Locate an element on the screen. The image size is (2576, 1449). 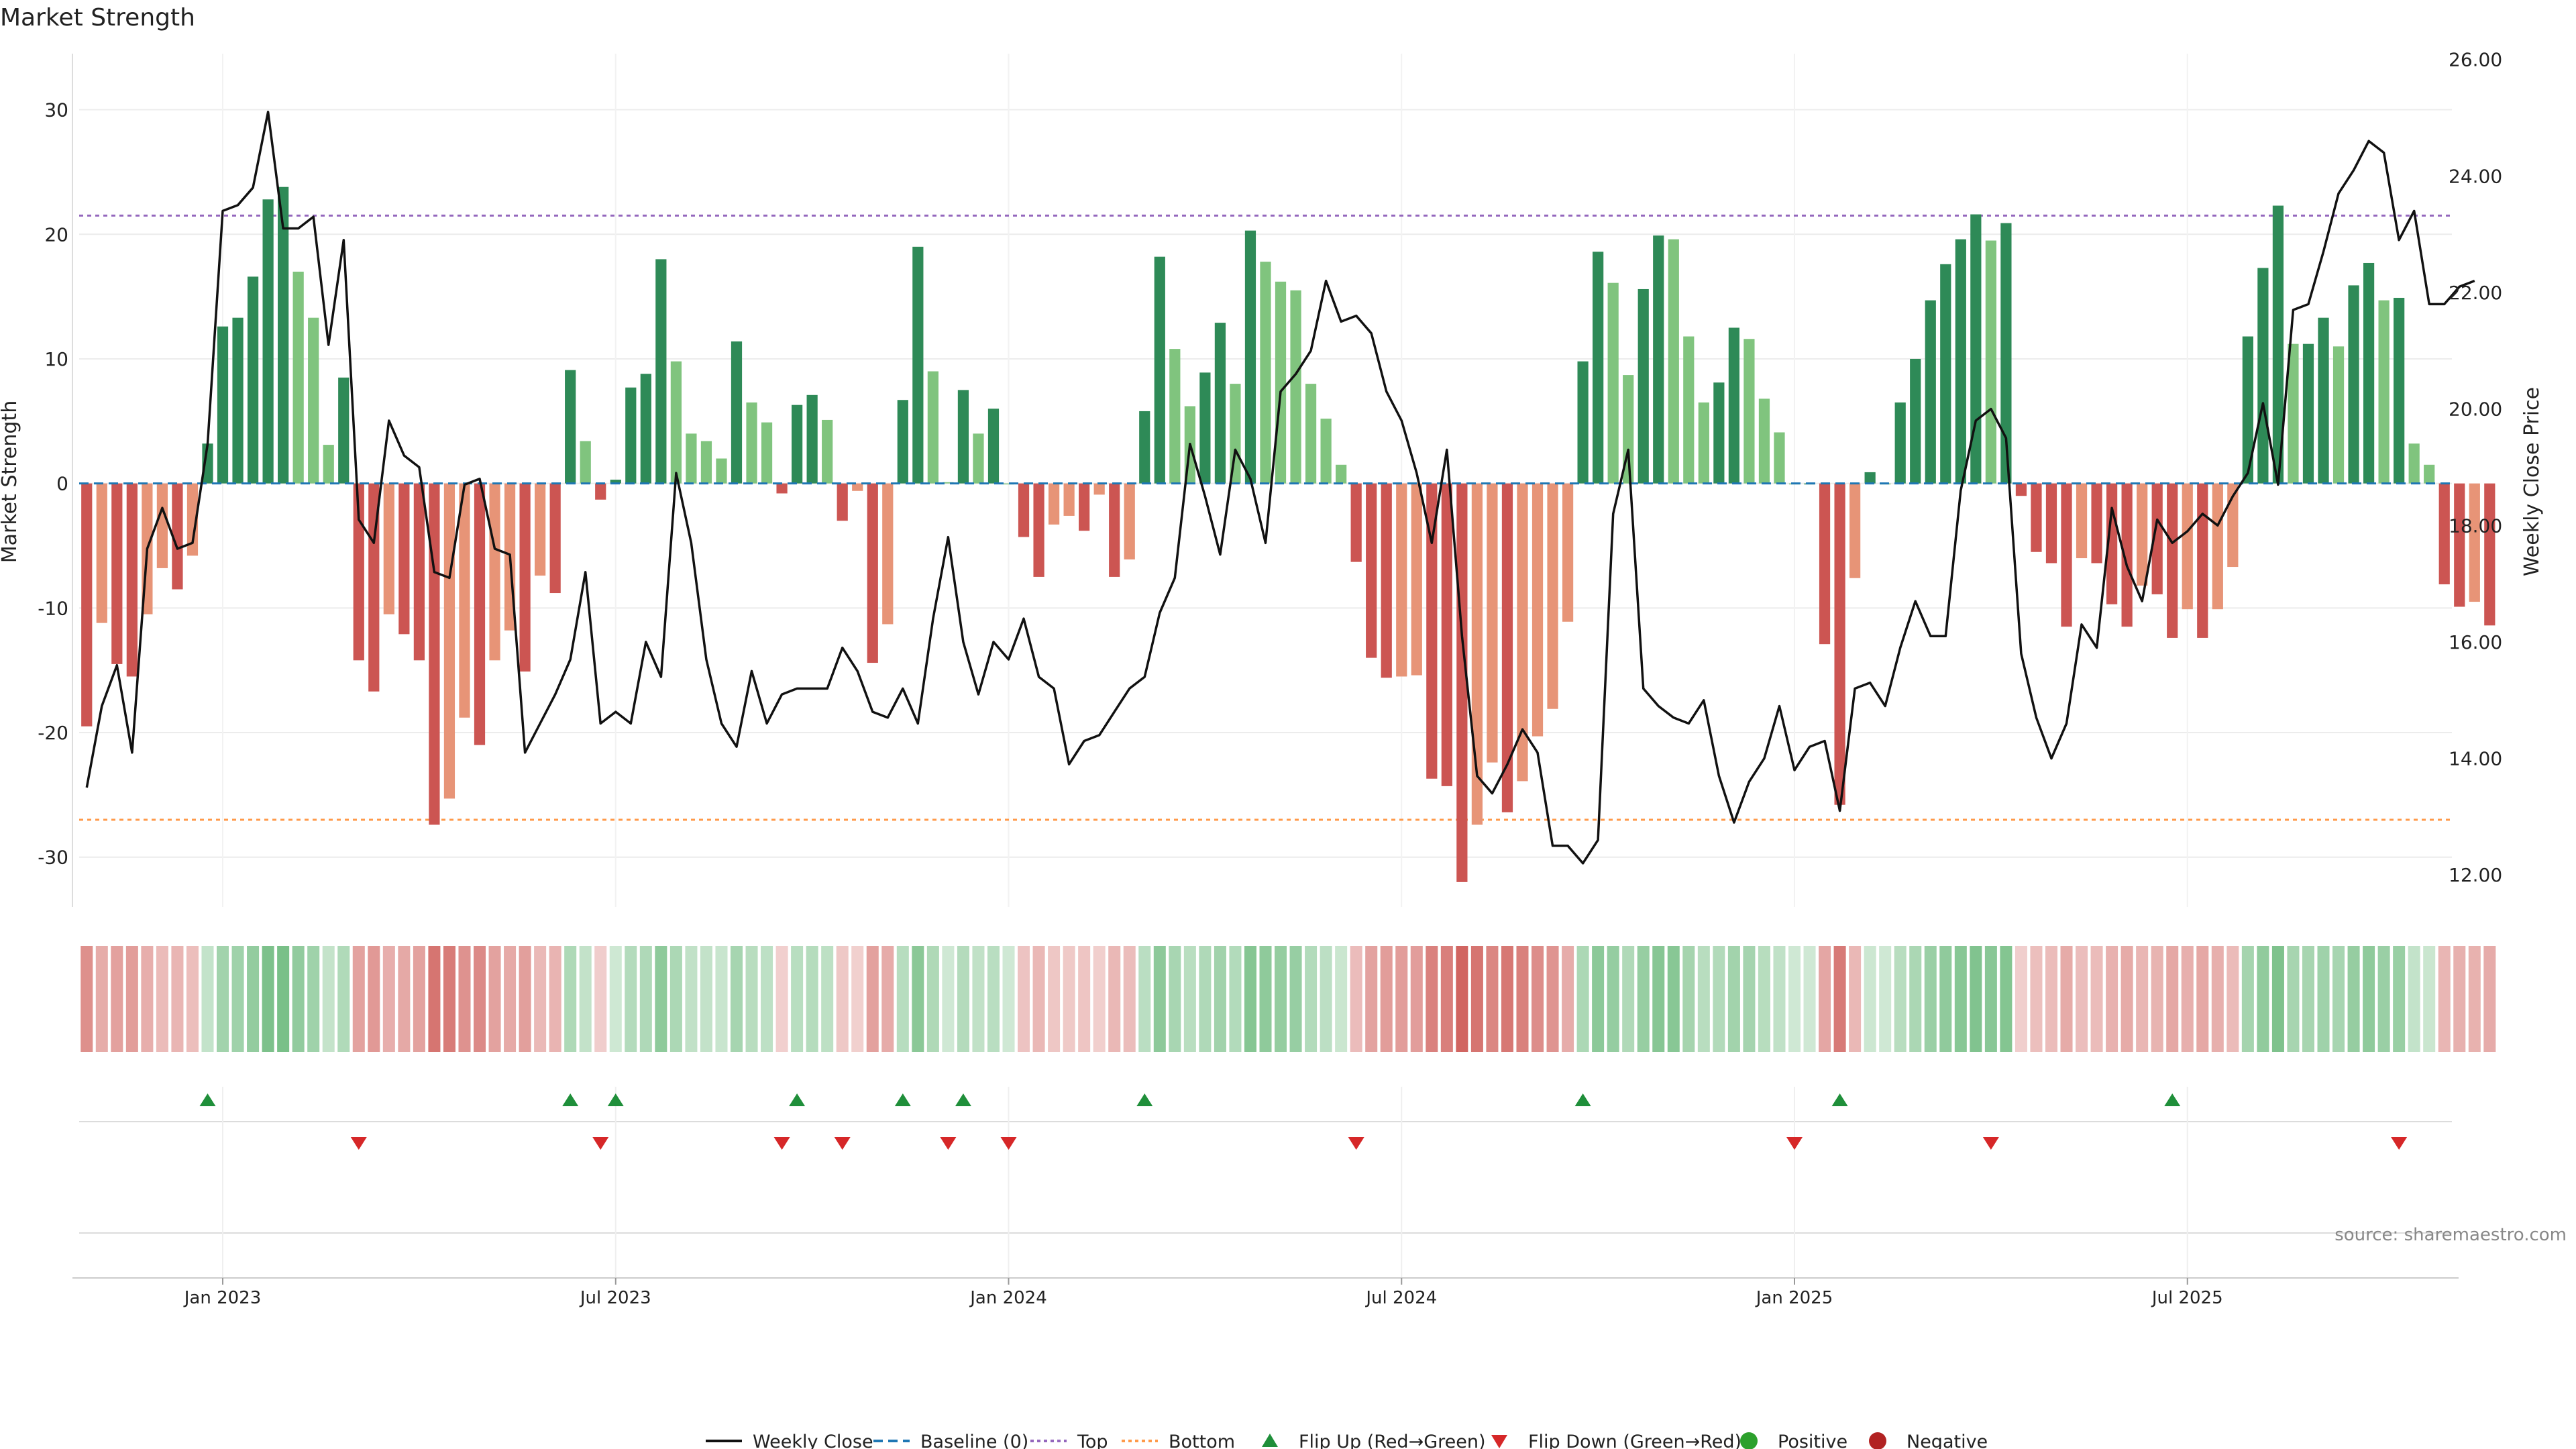
legend-label: Weekly Close is located at coordinates (813, 1440).